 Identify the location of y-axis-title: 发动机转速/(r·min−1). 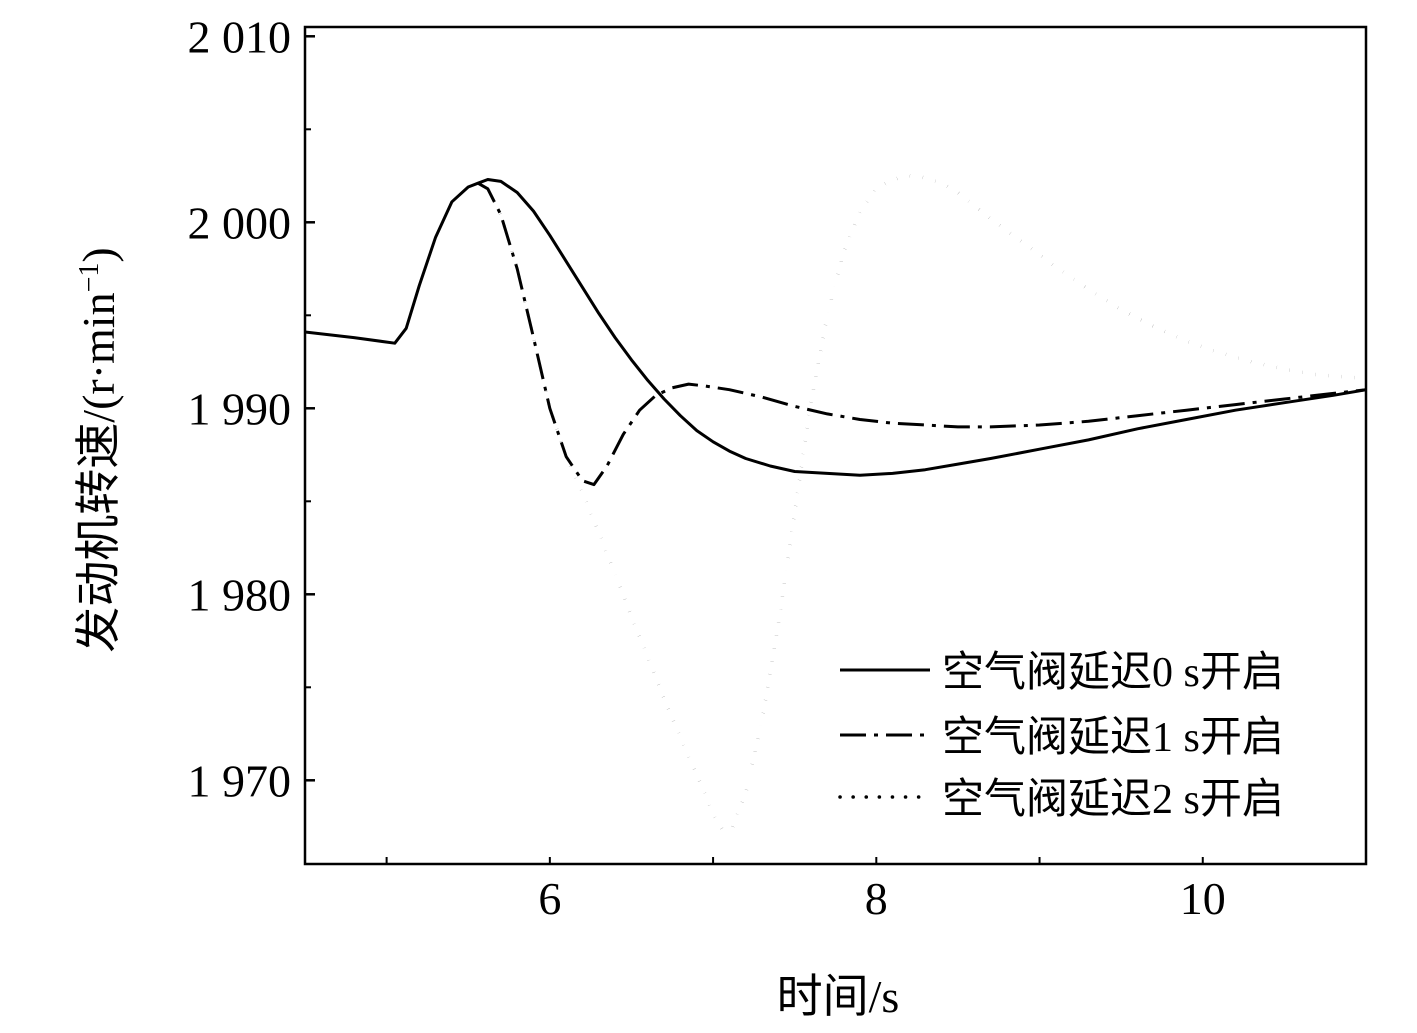
(98, 449).